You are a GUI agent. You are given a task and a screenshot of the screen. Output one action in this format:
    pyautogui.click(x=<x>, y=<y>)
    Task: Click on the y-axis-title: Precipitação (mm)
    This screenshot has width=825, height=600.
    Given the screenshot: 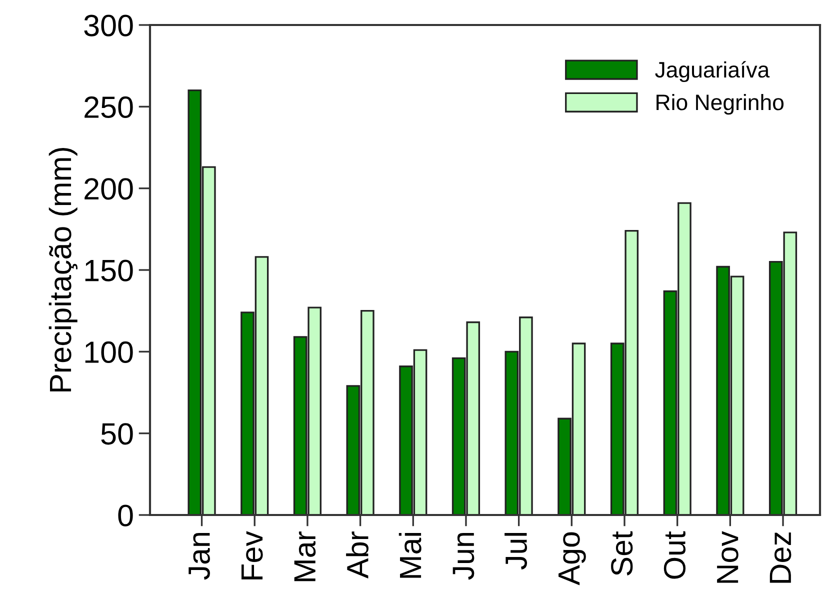 What is the action you would take?
    pyautogui.click(x=63, y=270)
    